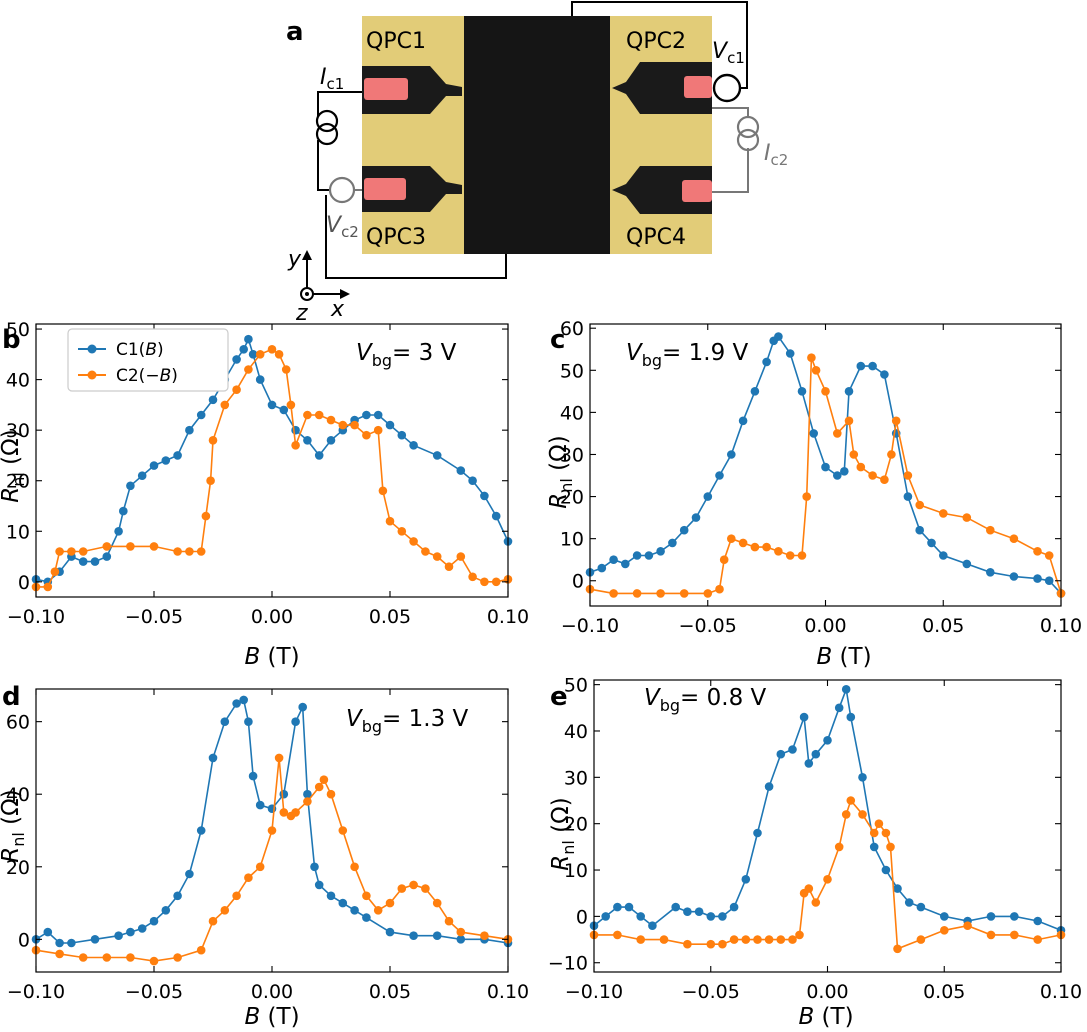 This screenshot has height=1032, width=1087. I want to click on y-tick-label-b: 20, so click(18, 482).